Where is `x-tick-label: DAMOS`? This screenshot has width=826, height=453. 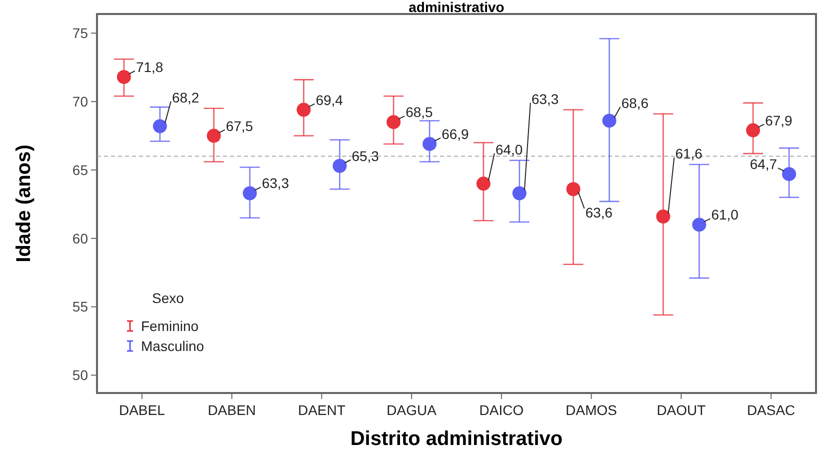
x-tick-label: DAMOS is located at coordinates (591, 410).